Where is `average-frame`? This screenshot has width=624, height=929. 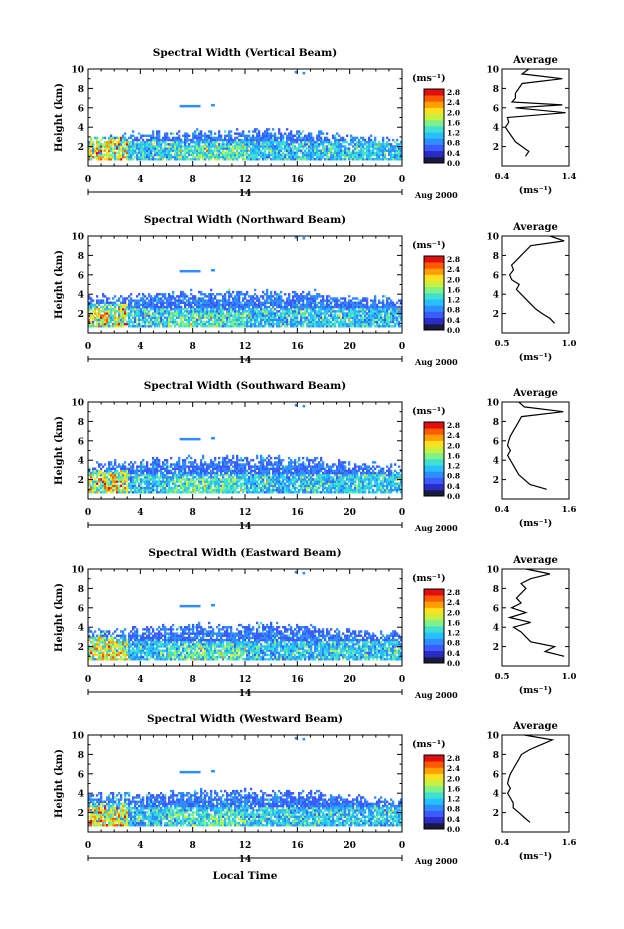 average-frame is located at coordinates (535, 117).